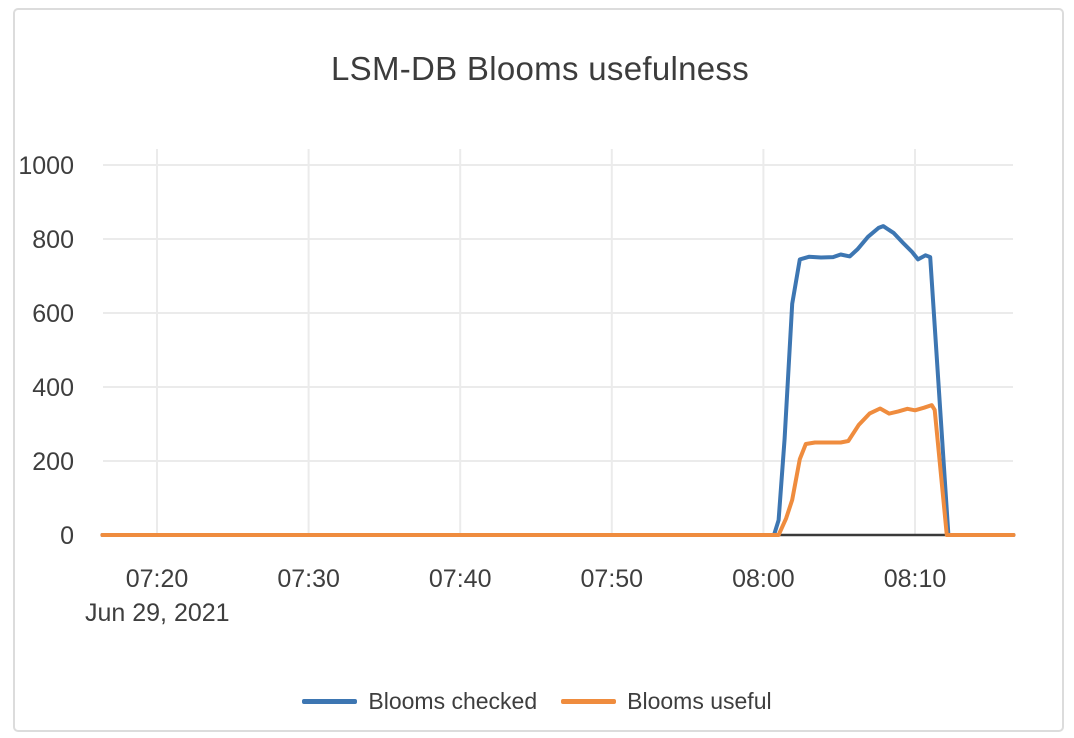 The image size is (1074, 738). What do you see at coordinates (460, 579) in the screenshot?
I see `x-tick-label: 07:40` at bounding box center [460, 579].